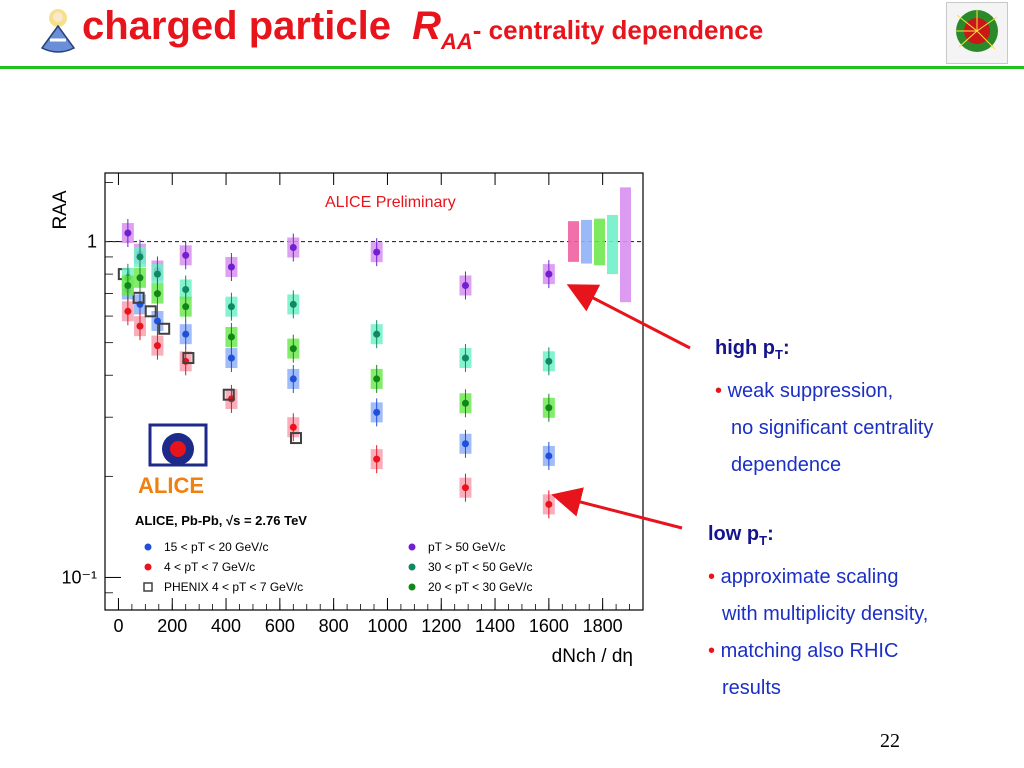 The image size is (1024, 768). What do you see at coordinates (79, 577) in the screenshot?
I see `y-tick-label: 10⁻¹` at bounding box center [79, 577].